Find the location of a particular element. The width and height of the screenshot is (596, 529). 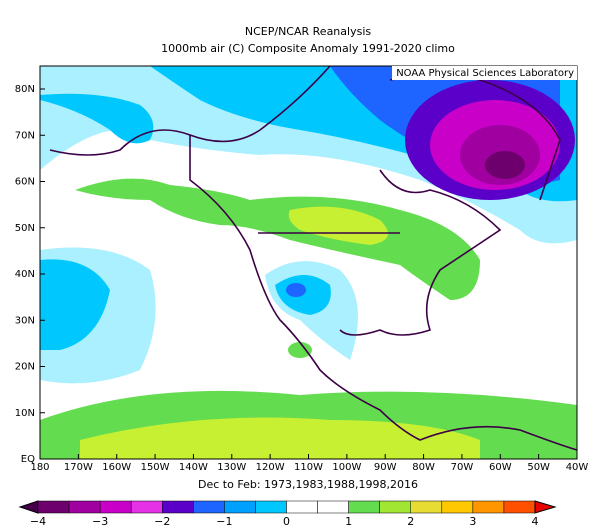

lat-label: 30N is located at coordinates (25, 320).